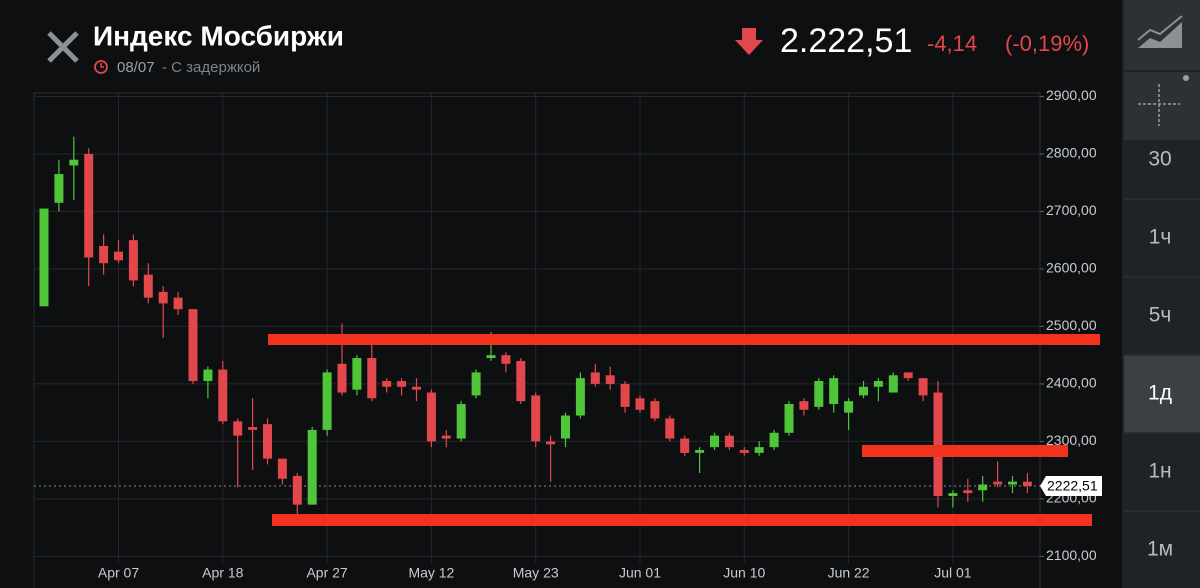  What do you see at coordinates (1047, 43) in the screenshot?
I see `price-change-pct: (-0,19%)` at bounding box center [1047, 43].